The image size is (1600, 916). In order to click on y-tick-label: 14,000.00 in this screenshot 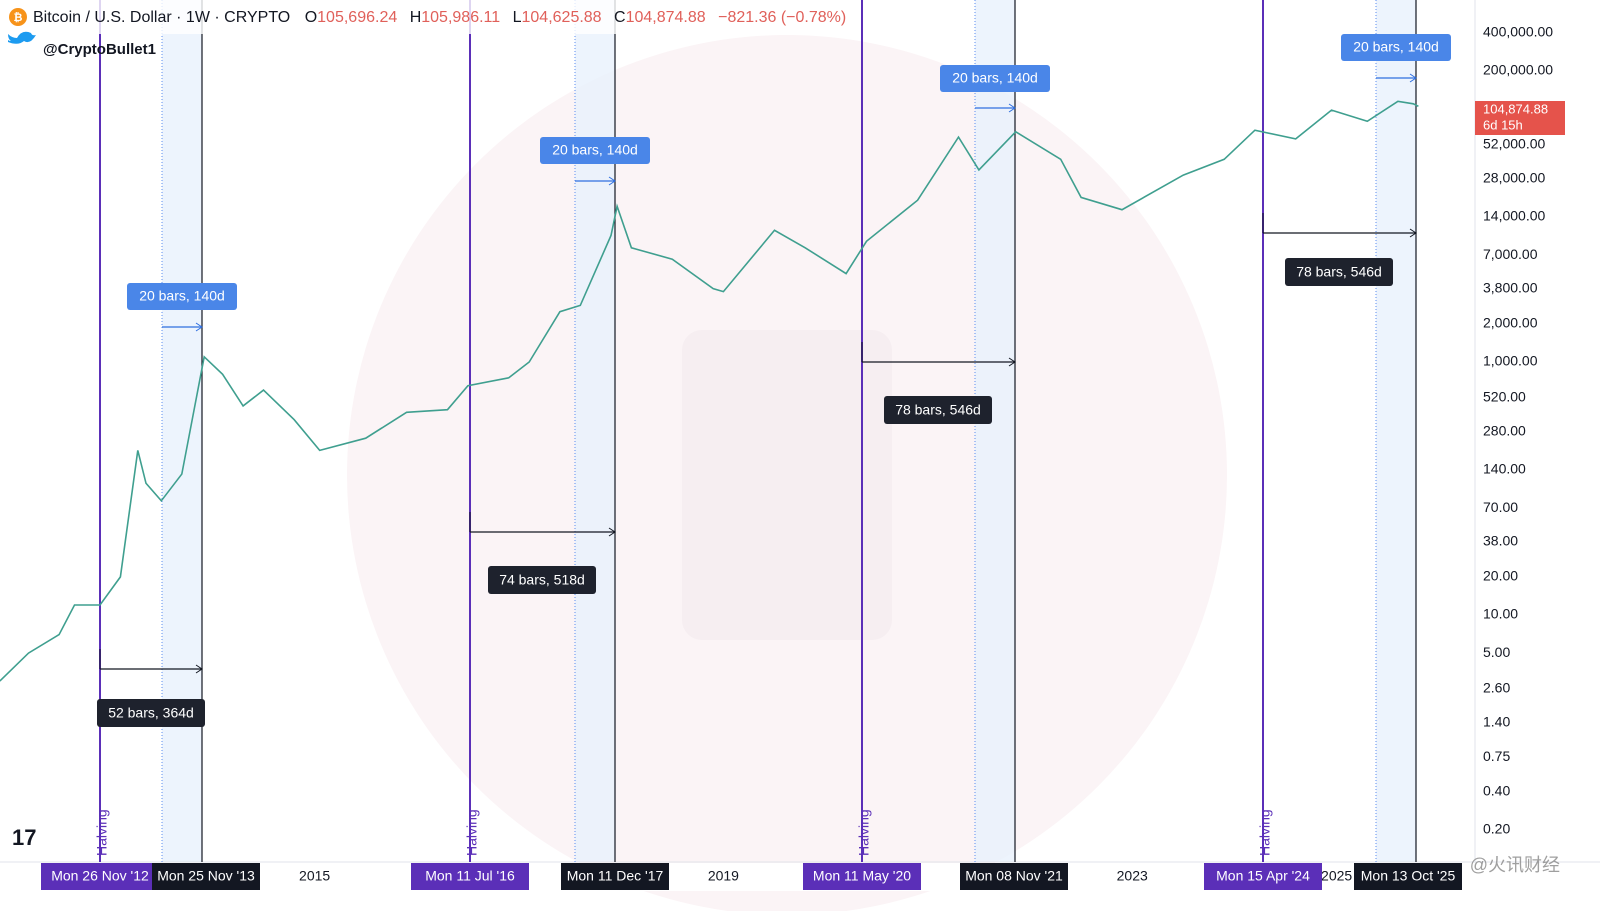, I will do `click(1514, 216)`.